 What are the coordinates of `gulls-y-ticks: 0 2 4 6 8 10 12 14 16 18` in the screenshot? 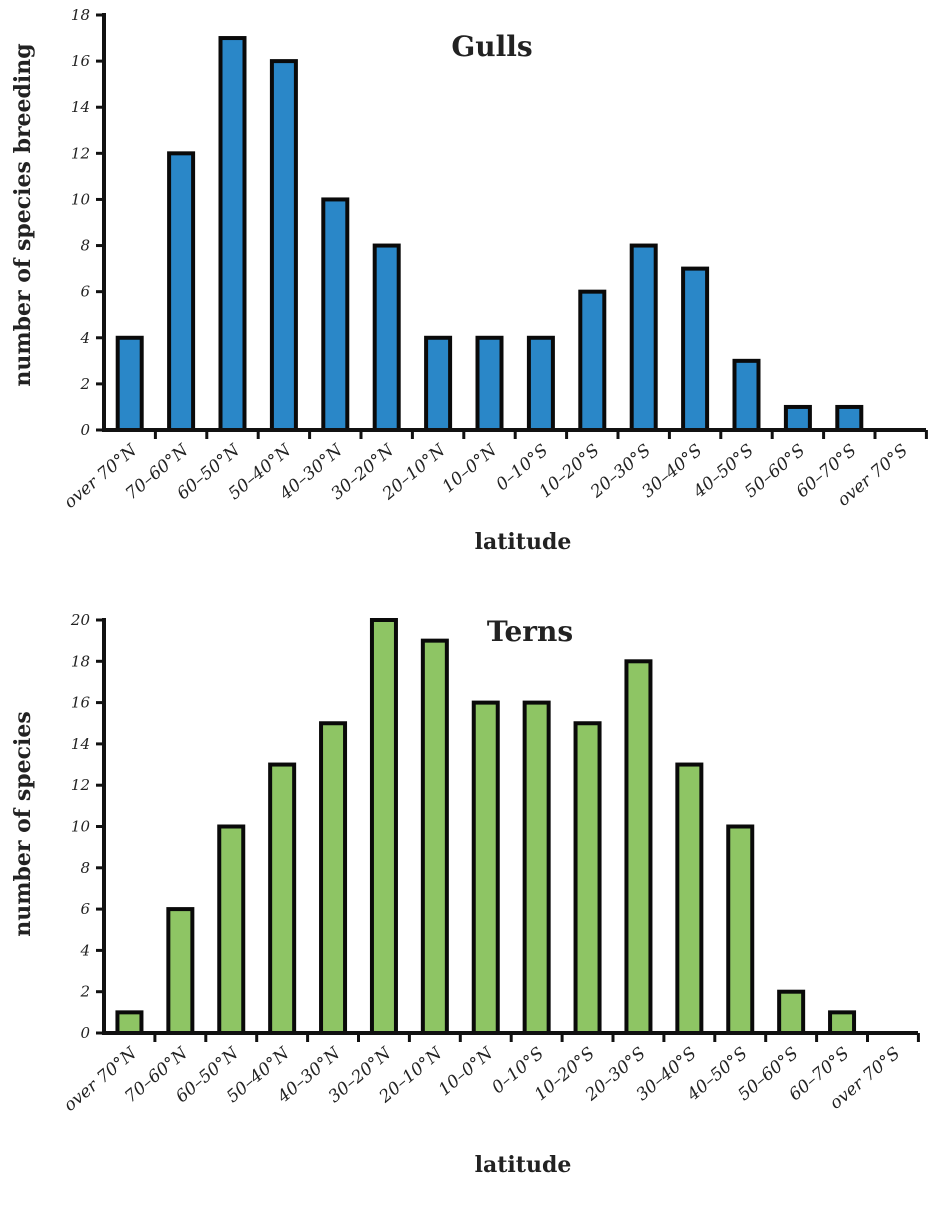 It's located at (87, 222).